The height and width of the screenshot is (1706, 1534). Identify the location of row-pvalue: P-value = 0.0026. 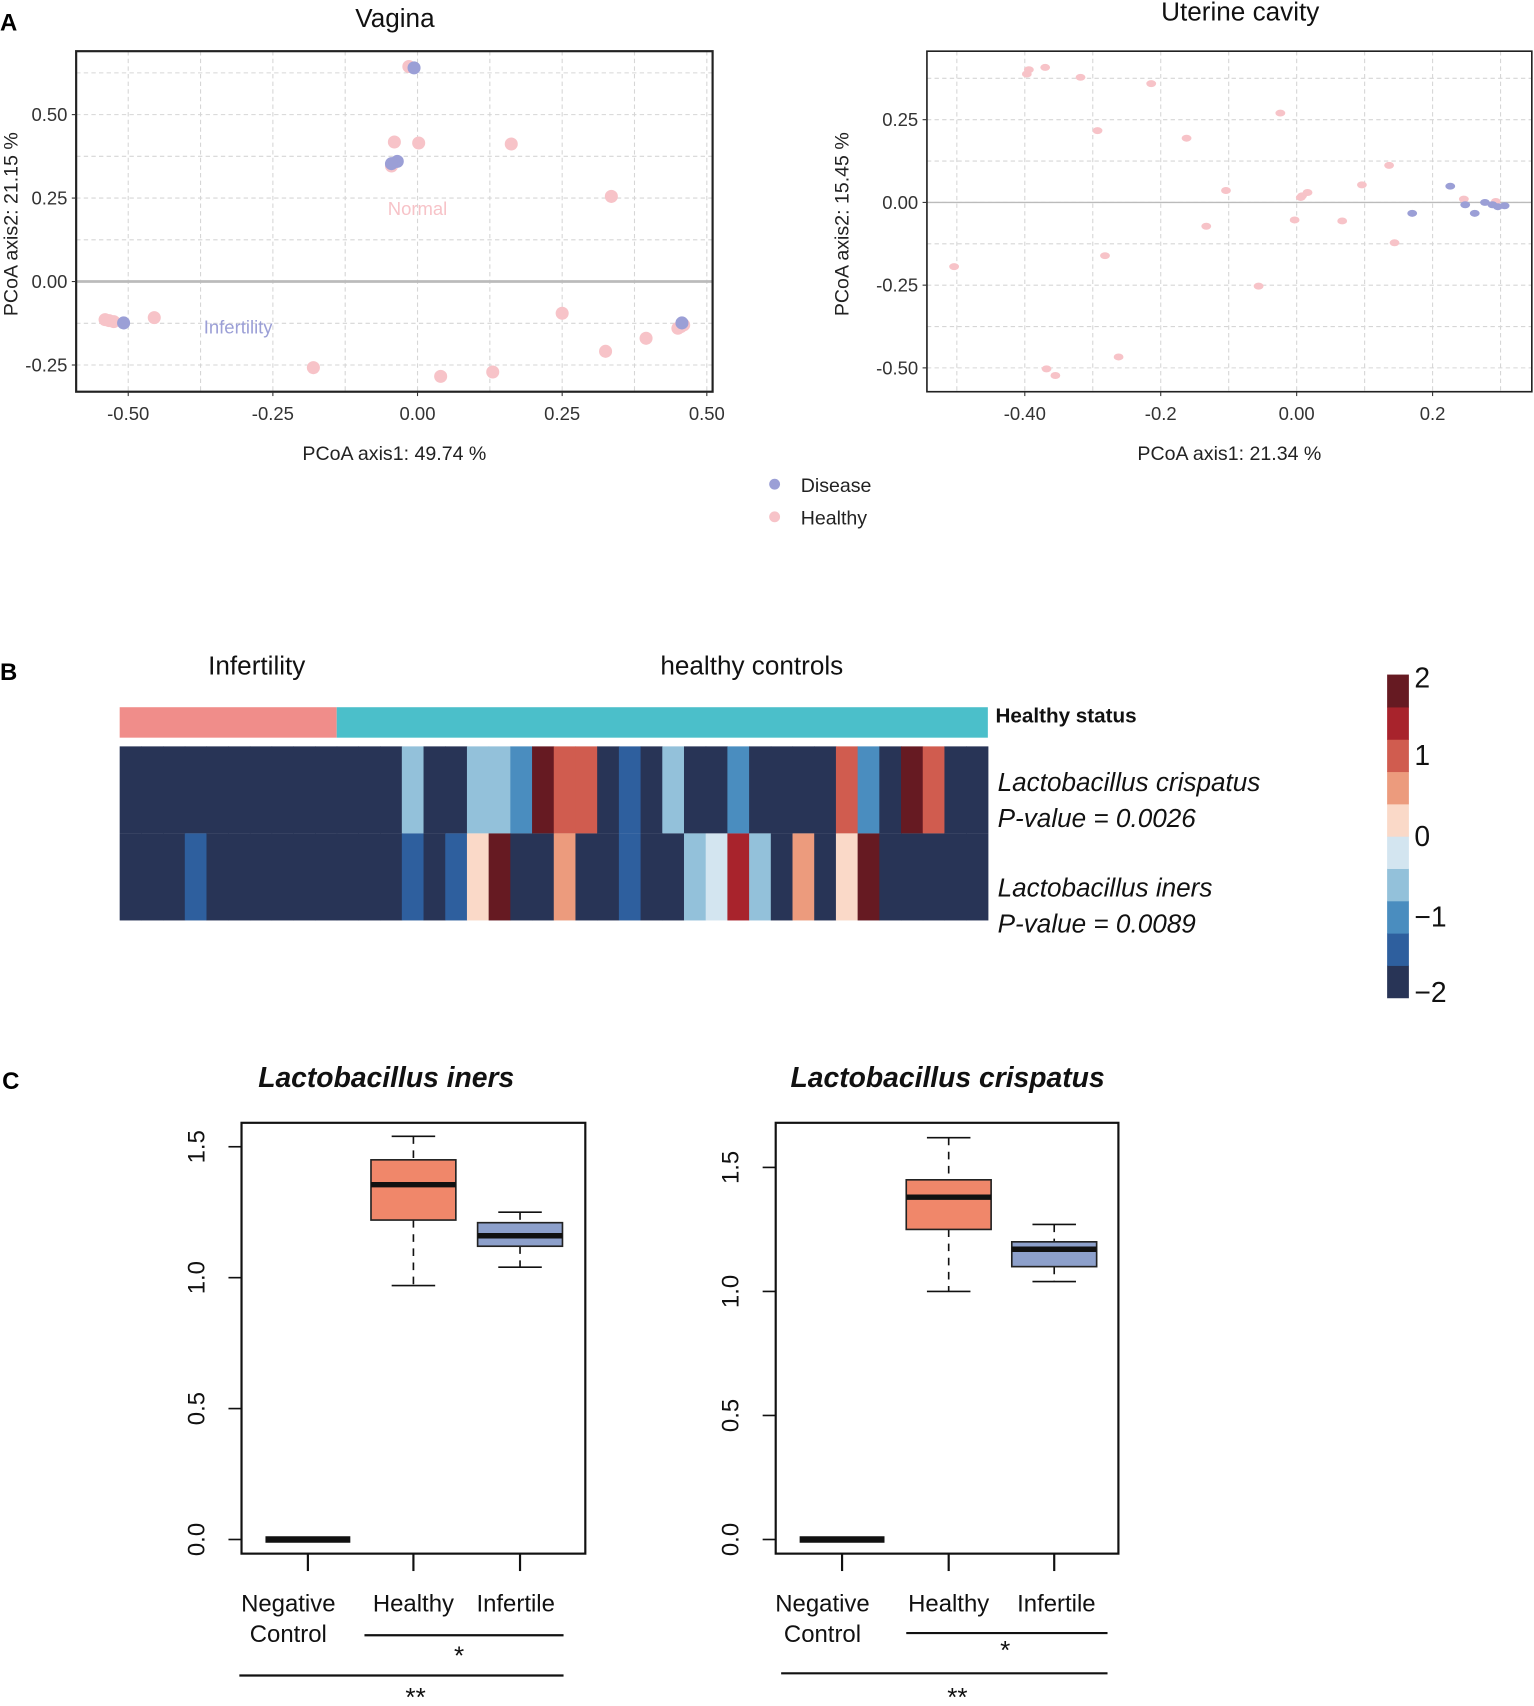
(1097, 818).